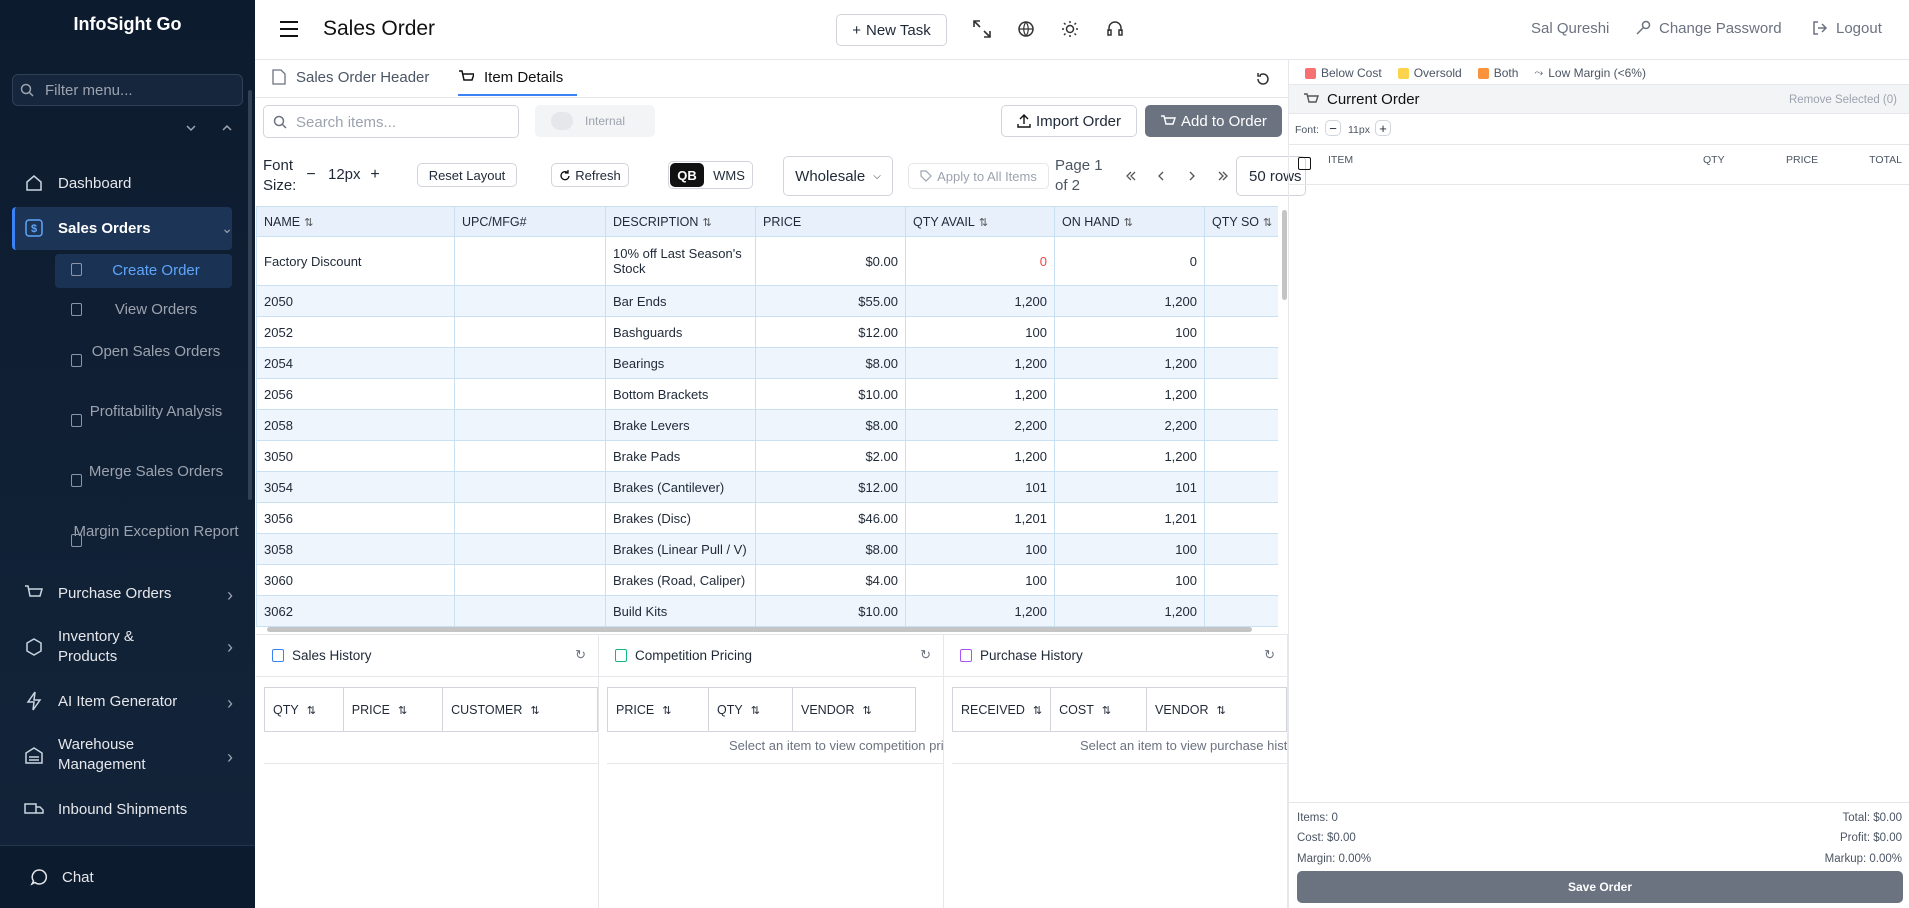 The image size is (1909, 908). What do you see at coordinates (1129, 456) in the screenshot?
I see `cell: 1,200` at bounding box center [1129, 456].